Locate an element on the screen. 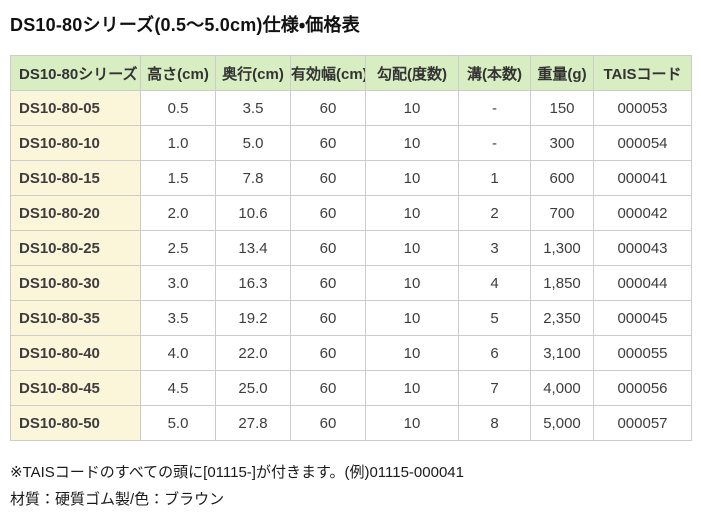 The width and height of the screenshot is (701, 531). cell-height: 2.0 is located at coordinates (178, 213).